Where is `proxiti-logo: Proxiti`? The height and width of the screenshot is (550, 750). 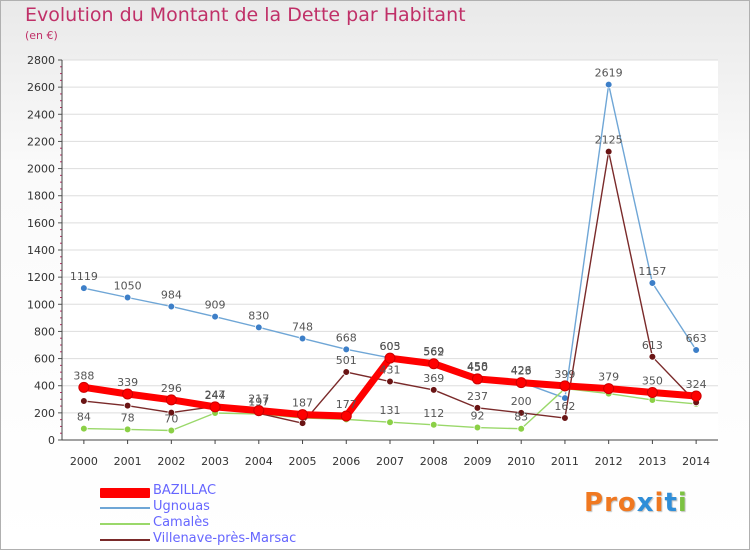 proxiti-logo: Proxiti is located at coordinates (636, 503).